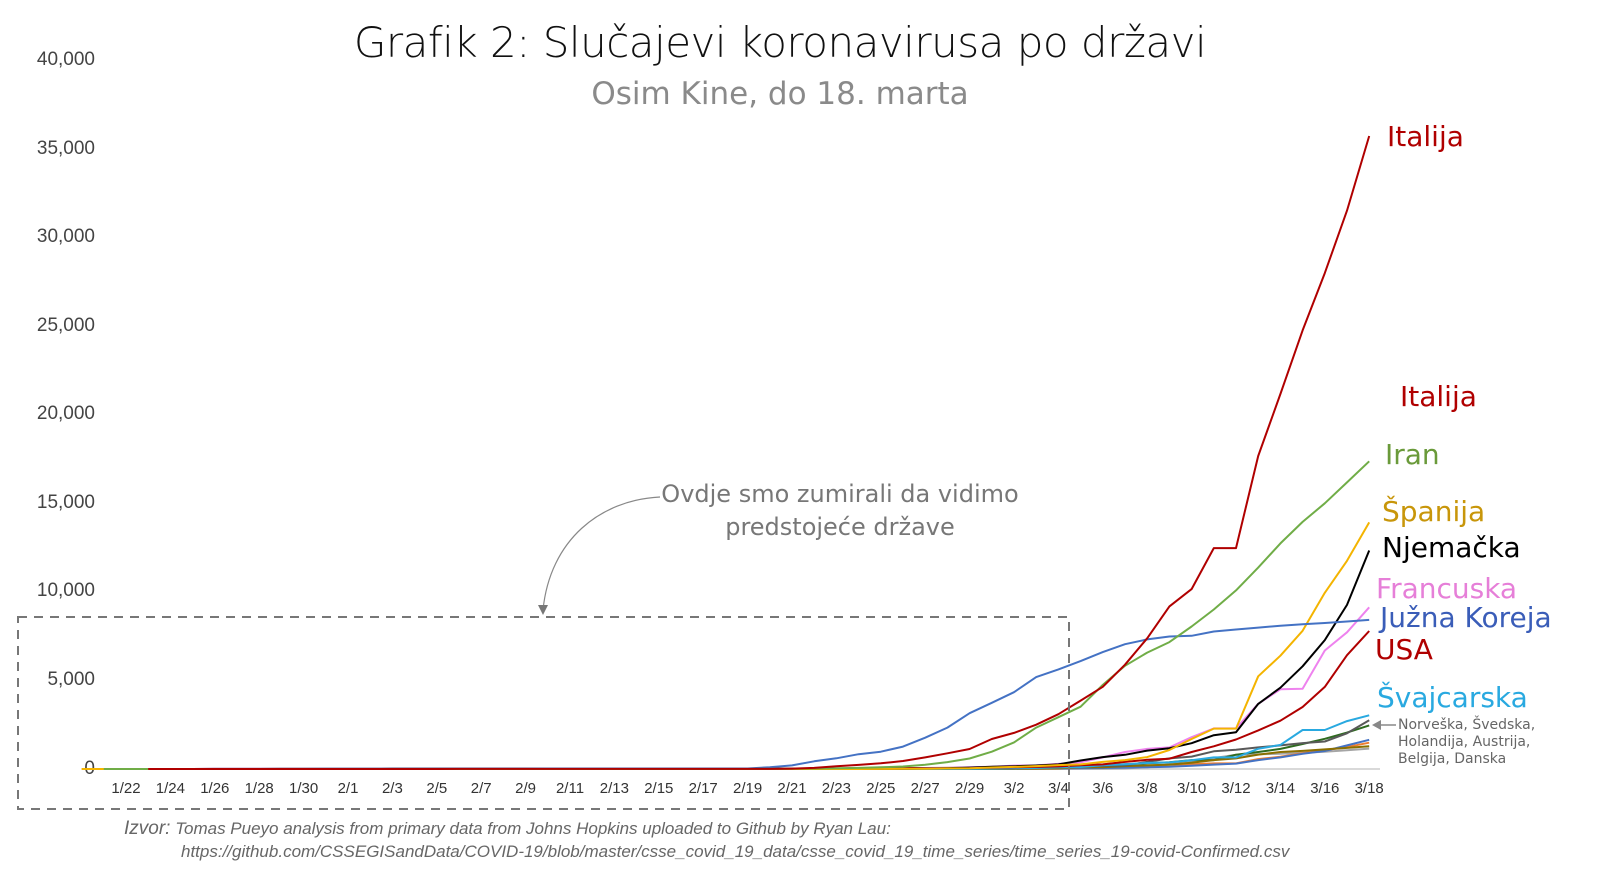 This screenshot has width=1600, height=891. I want to click on y-tick-35000: 35,000, so click(65, 148).